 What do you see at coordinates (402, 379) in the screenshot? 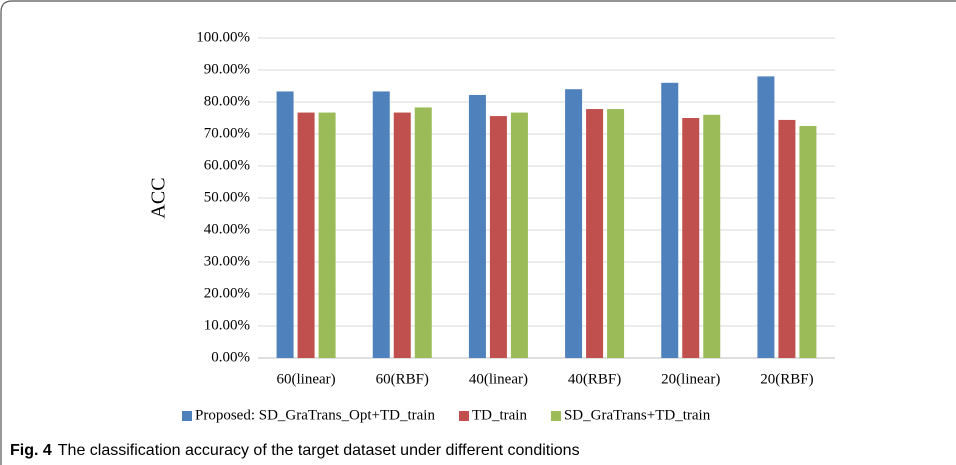
I see `x-tick-label: 60(RBF)` at bounding box center [402, 379].